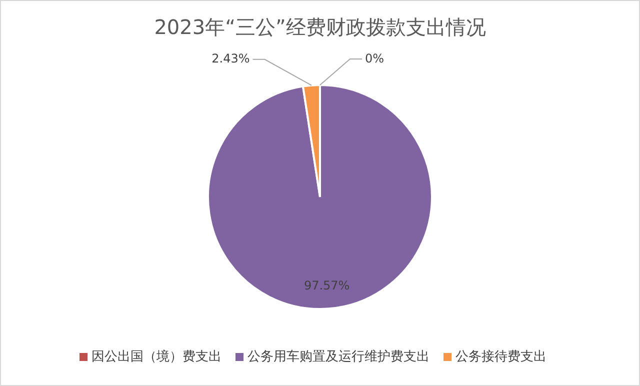  I want to click on legend-label: 因公出国（境）费支出, so click(157, 356).